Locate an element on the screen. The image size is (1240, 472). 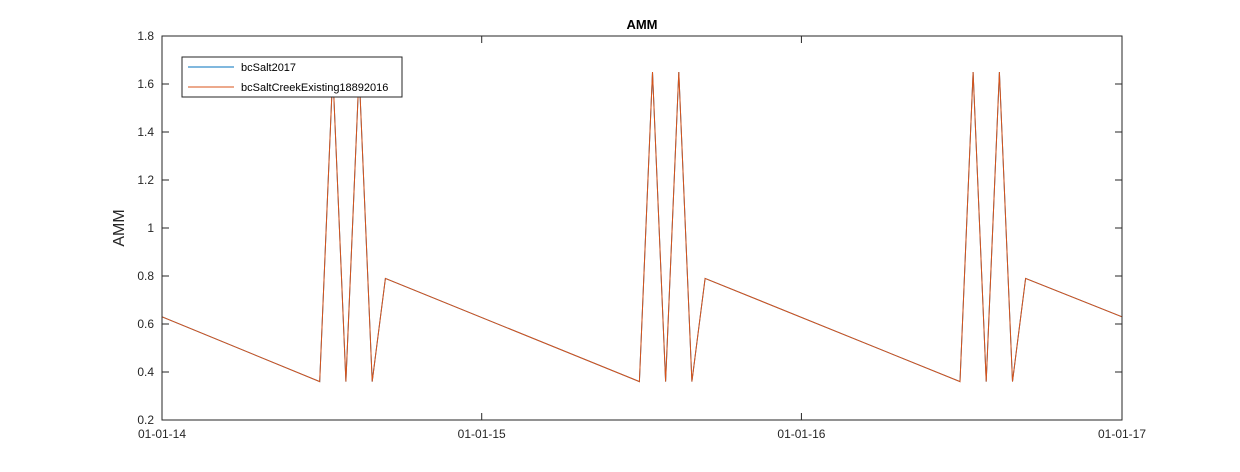
x-tick-label: 01-01-15 is located at coordinates (482, 434).